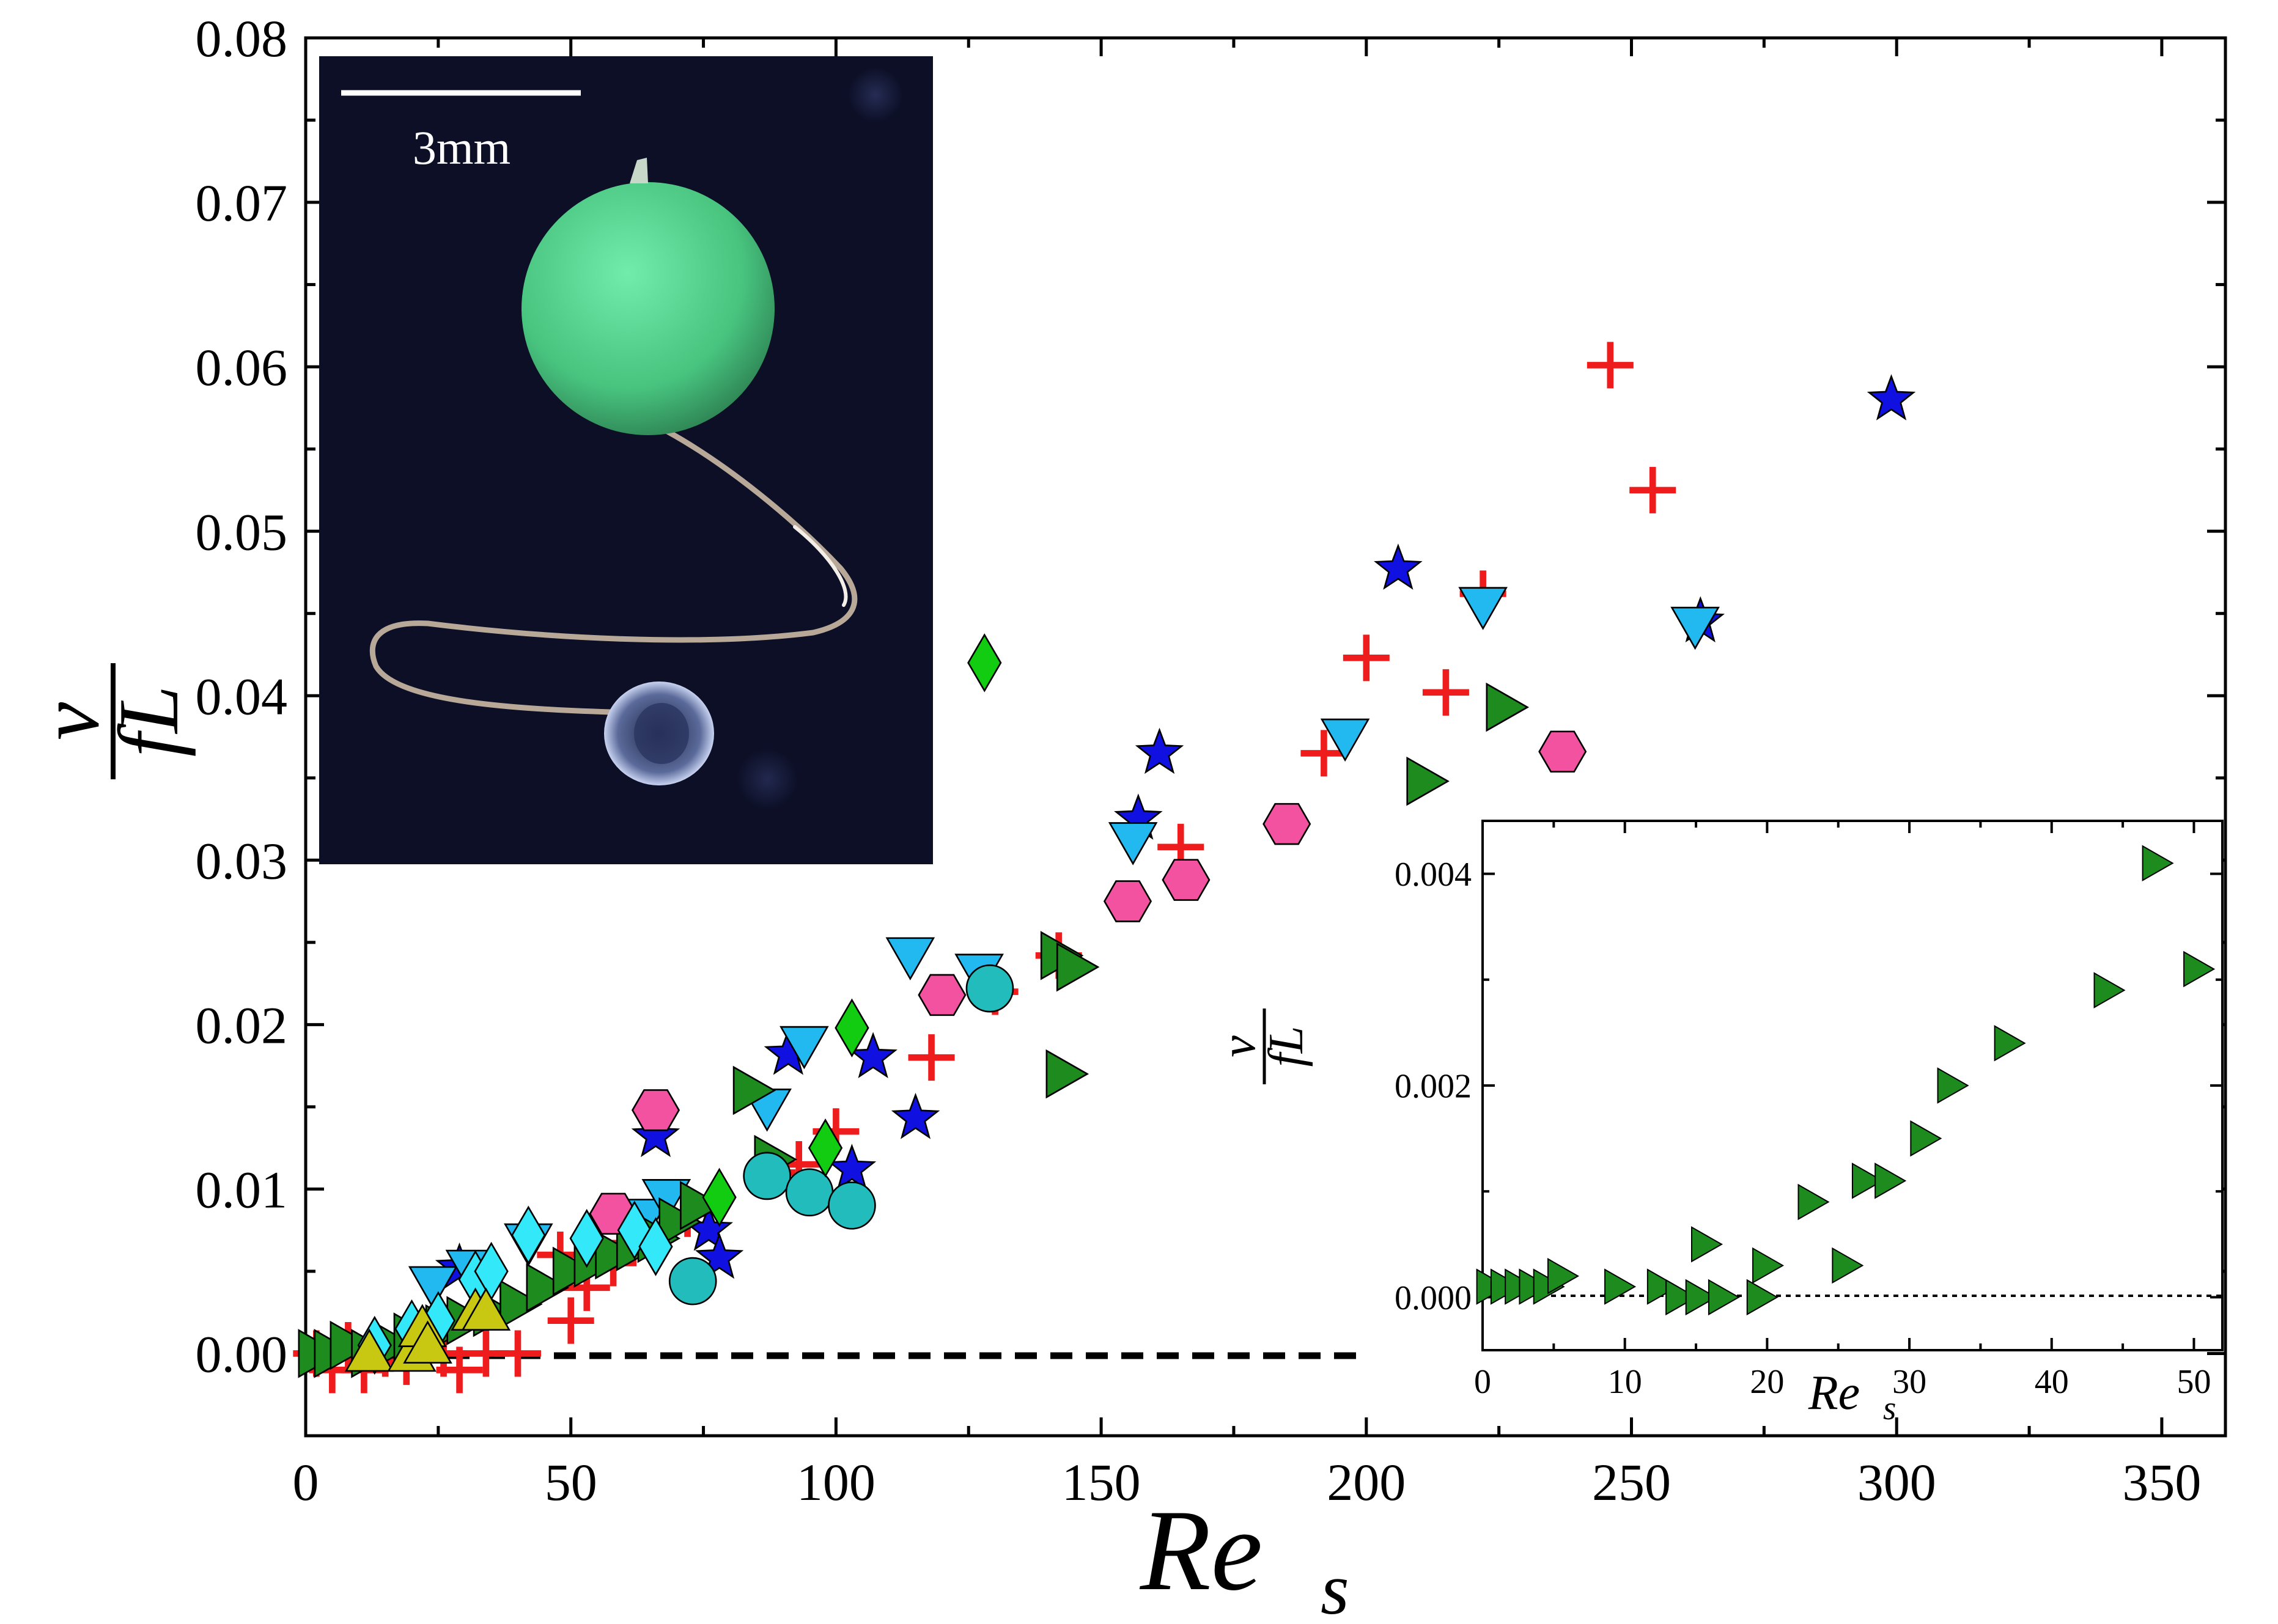 This screenshot has width=2278, height=1624. Describe the element at coordinates (875, 94) in the screenshot. I see `photo-blur-spot` at that location.